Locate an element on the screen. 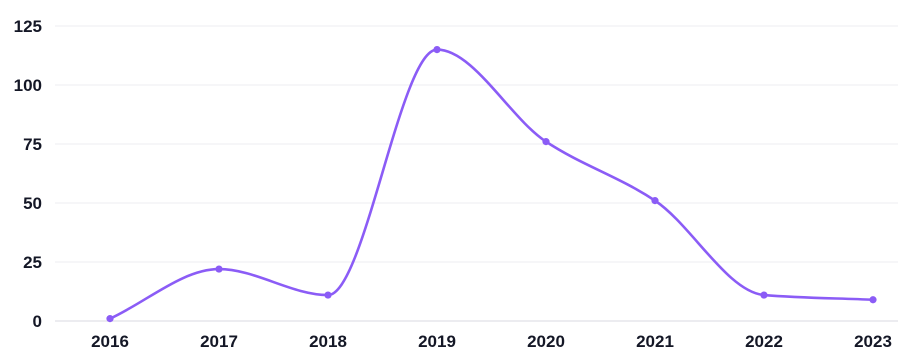  data-point-2020 is located at coordinates (546, 142).